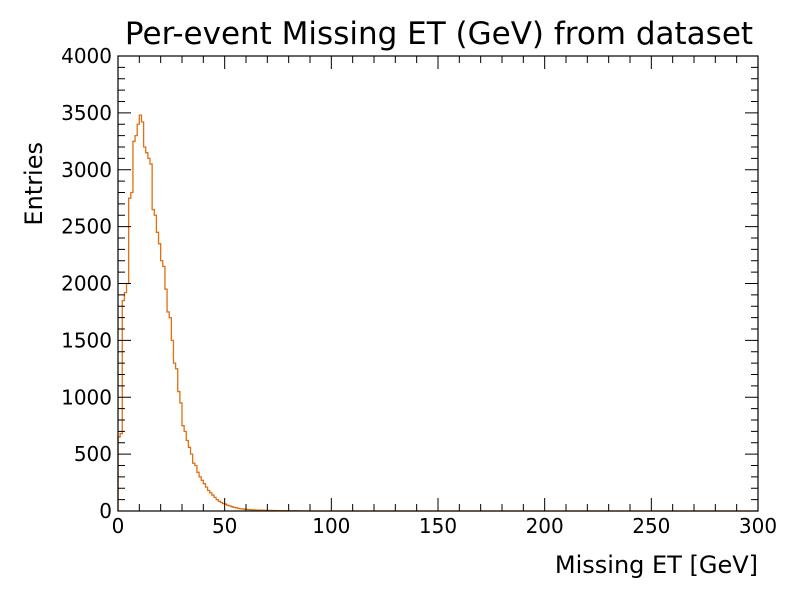  Describe the element at coordinates (439, 34) in the screenshot. I see `chart-title: Per-event Missing ET (GeV) from dataset` at that location.